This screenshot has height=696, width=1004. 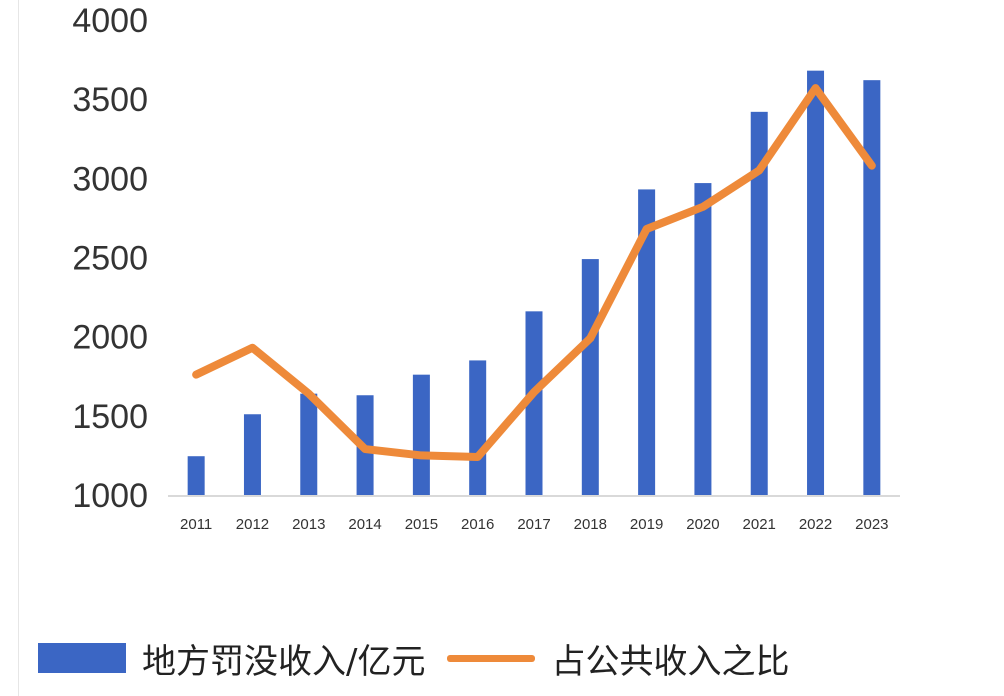 What do you see at coordinates (491, 658) in the screenshot?
I see `legend-swatch-line` at bounding box center [491, 658].